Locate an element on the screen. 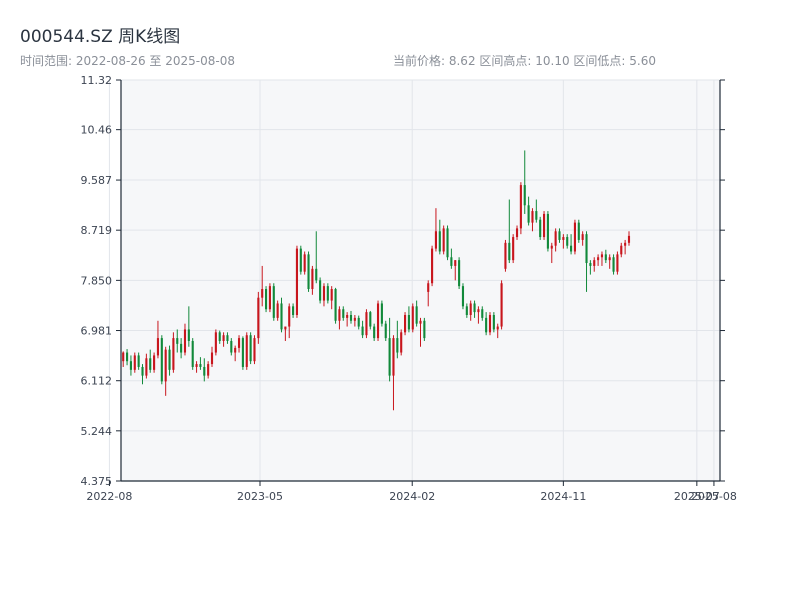  chart-title: 000544.SZ 周K线图 is located at coordinates (100, 37).